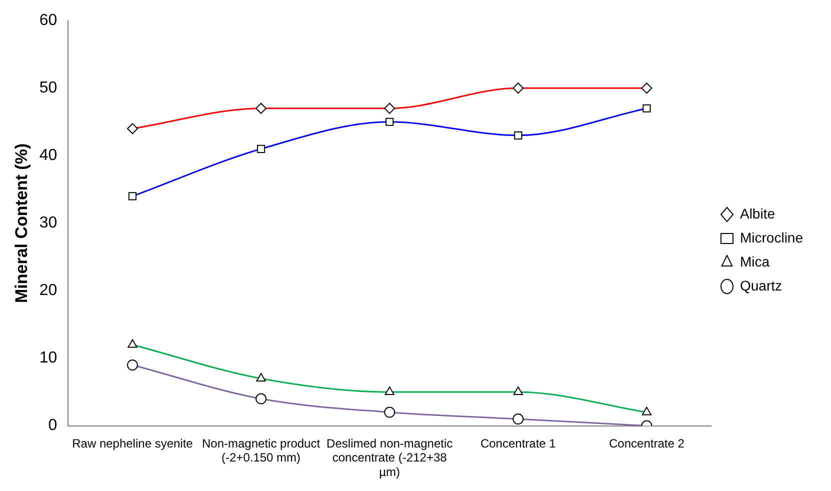 This screenshot has height=491, width=831. Describe the element at coordinates (48, 223) in the screenshot. I see `y-tick-label: 30` at that location.